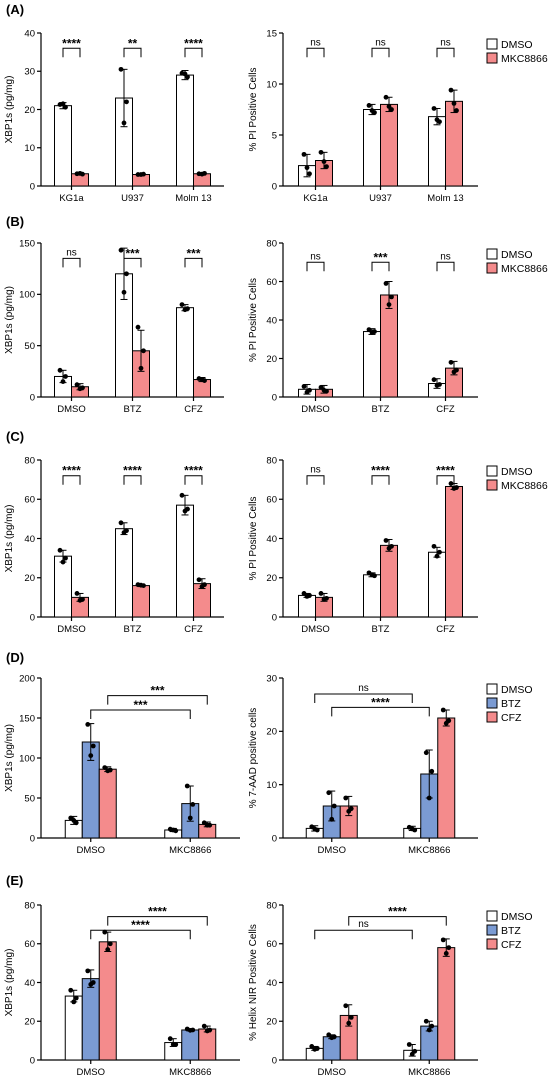  What do you see at coordinates (133, 629) in the screenshot?
I see `x-tick-label: BTZ` at bounding box center [133, 629].